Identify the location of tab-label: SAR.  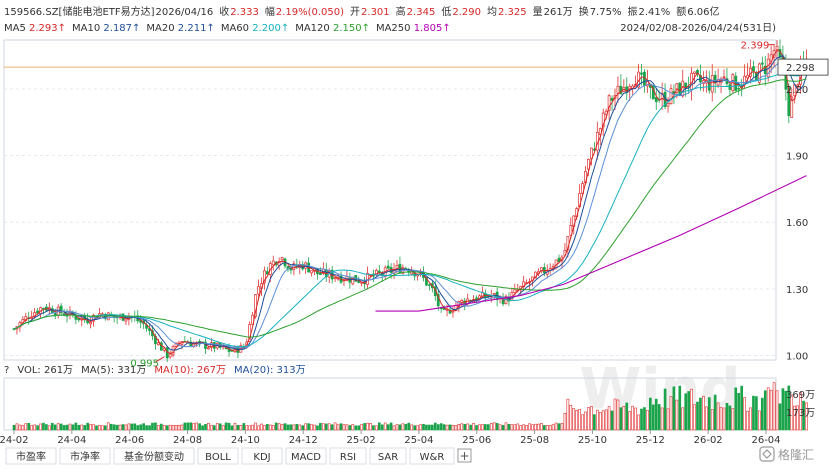
(388, 457).